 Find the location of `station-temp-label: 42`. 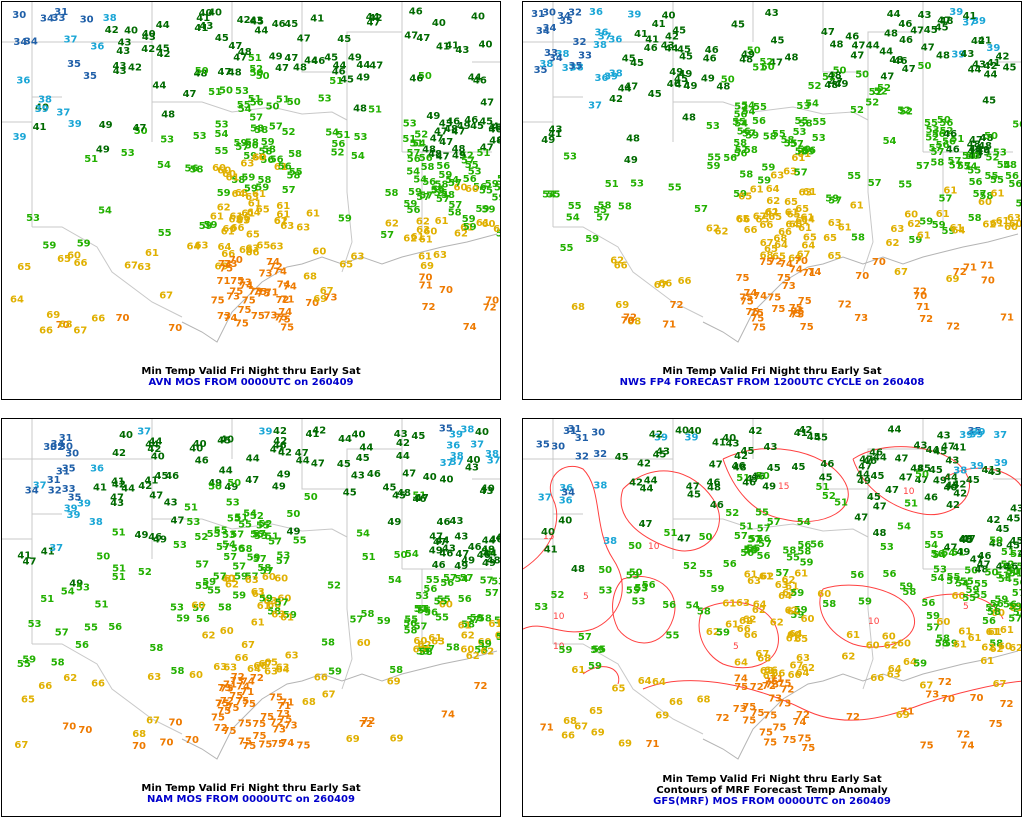

station-temp-label: 42 is located at coordinates (145, 486).